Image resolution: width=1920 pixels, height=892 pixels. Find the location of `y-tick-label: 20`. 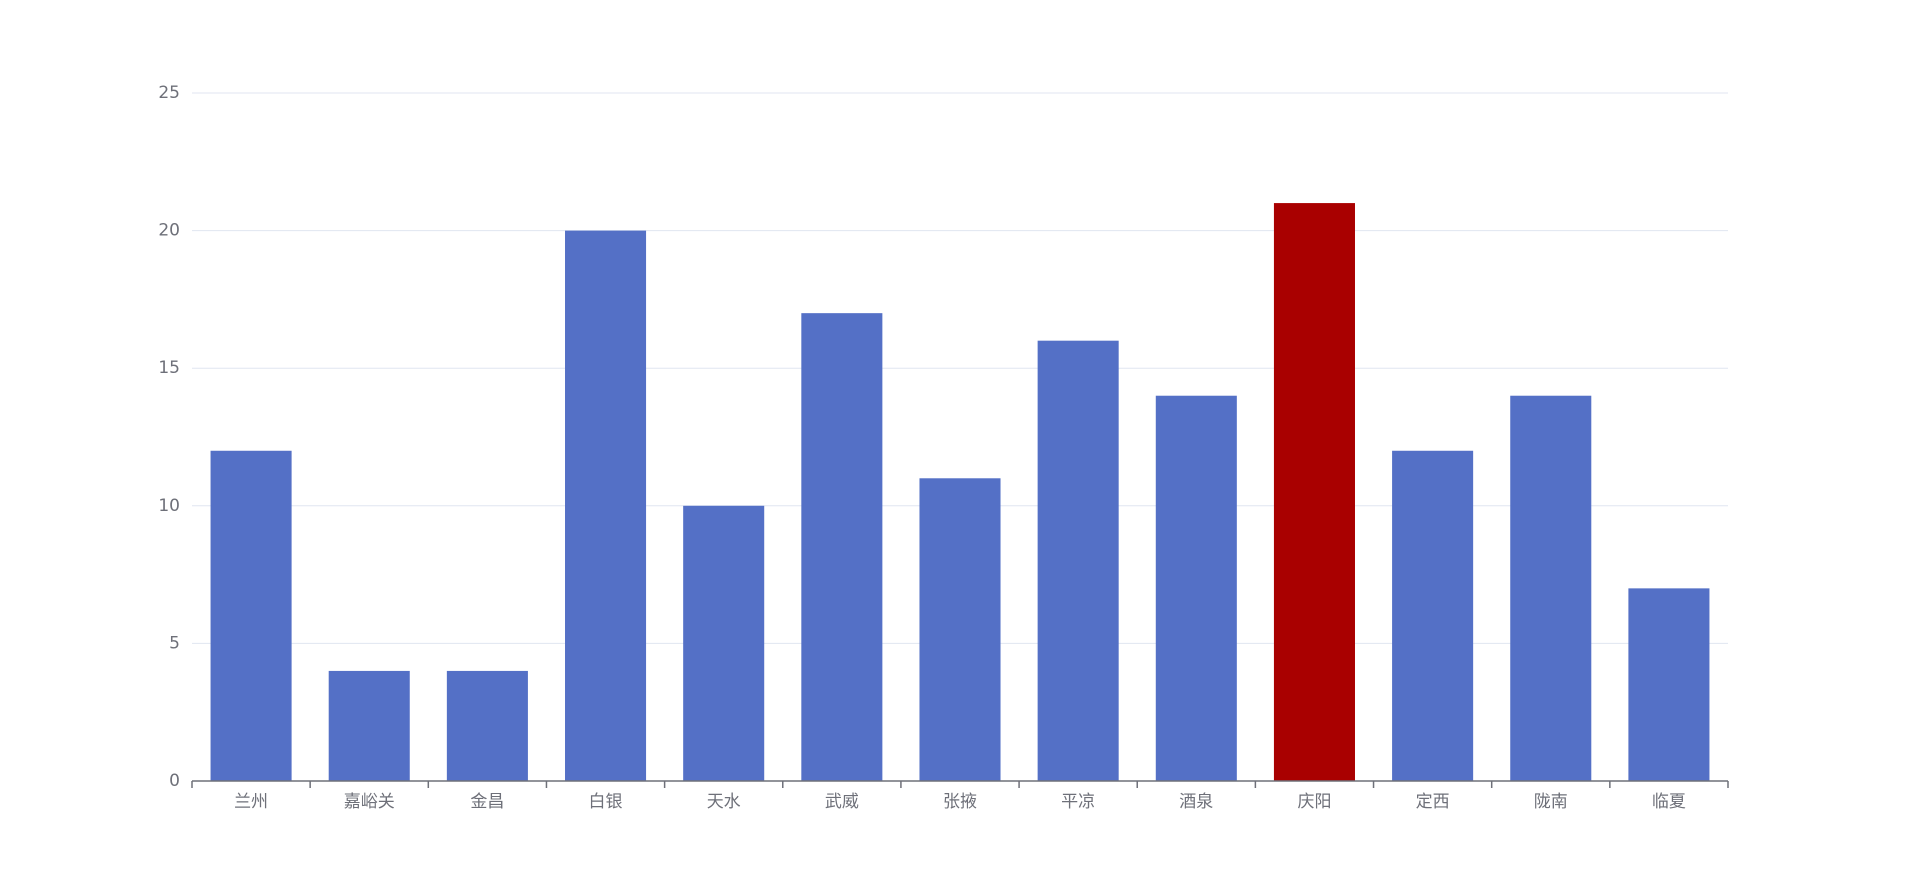

y-tick-label: 20 is located at coordinates (169, 231).